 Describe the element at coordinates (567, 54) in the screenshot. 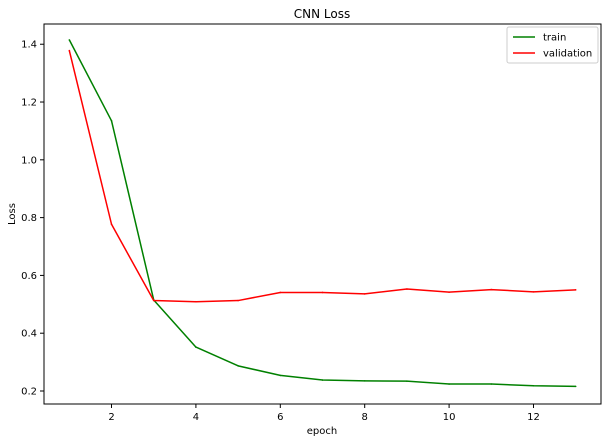

I see `legend-label-validation: validation` at that location.